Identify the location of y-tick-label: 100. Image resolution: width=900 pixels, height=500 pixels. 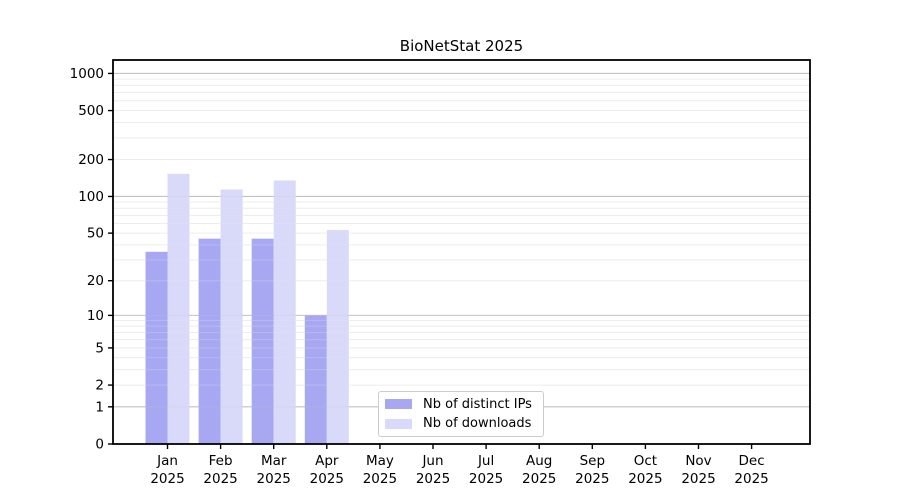
(91, 197).